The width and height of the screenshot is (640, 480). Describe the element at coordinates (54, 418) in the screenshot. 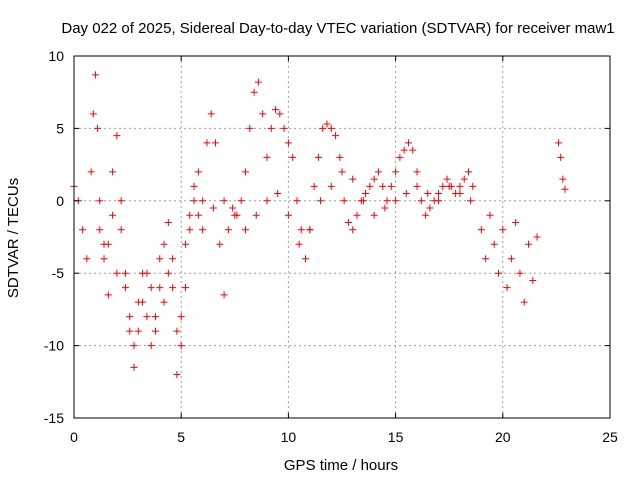

I see `y-tick-label: -15` at that location.